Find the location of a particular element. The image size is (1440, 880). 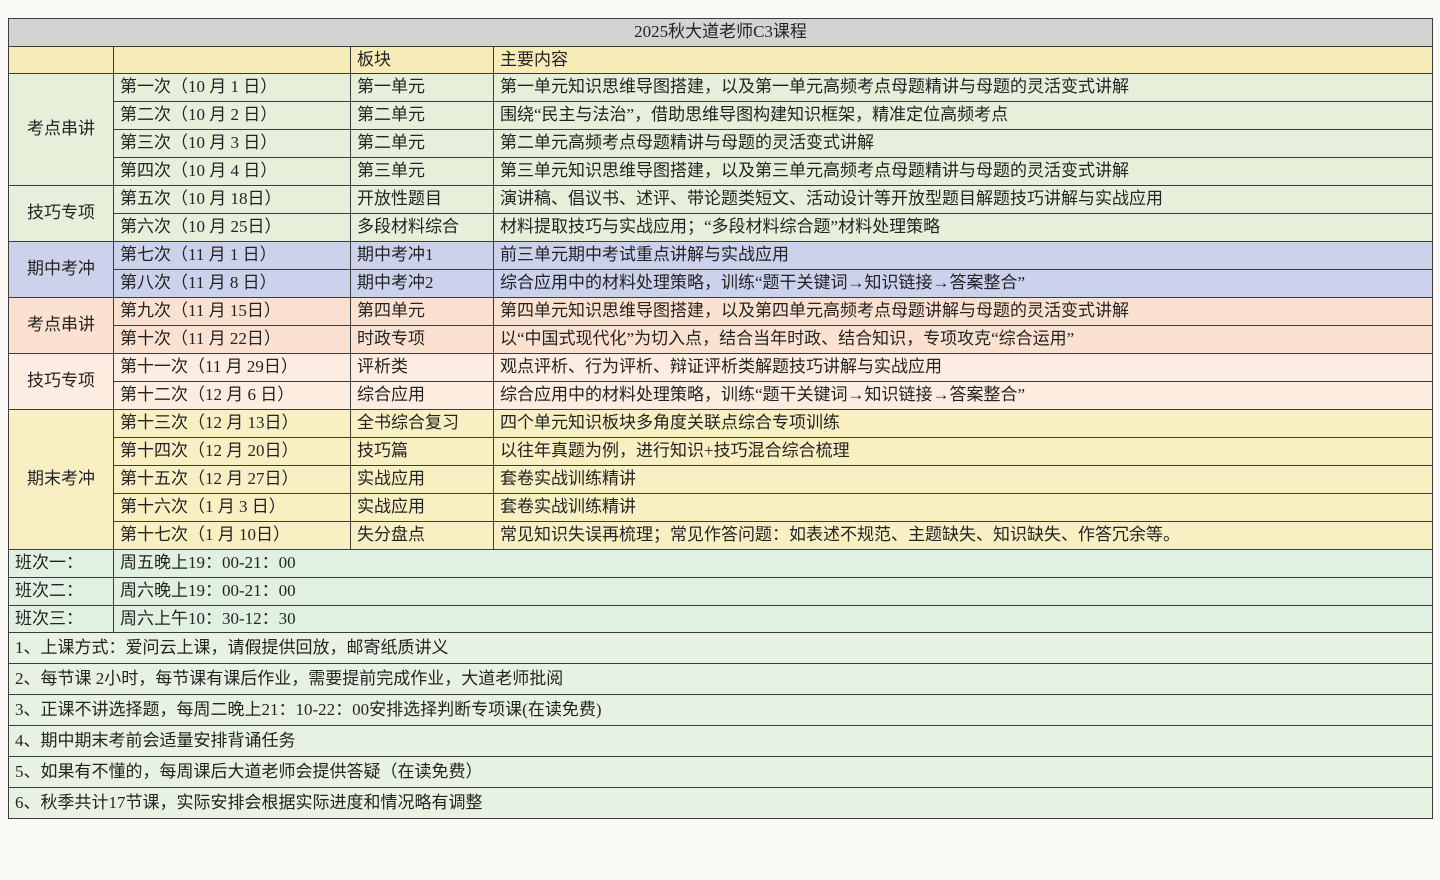

session-cell: 第四次（10 月 4 日） is located at coordinates (232, 172).